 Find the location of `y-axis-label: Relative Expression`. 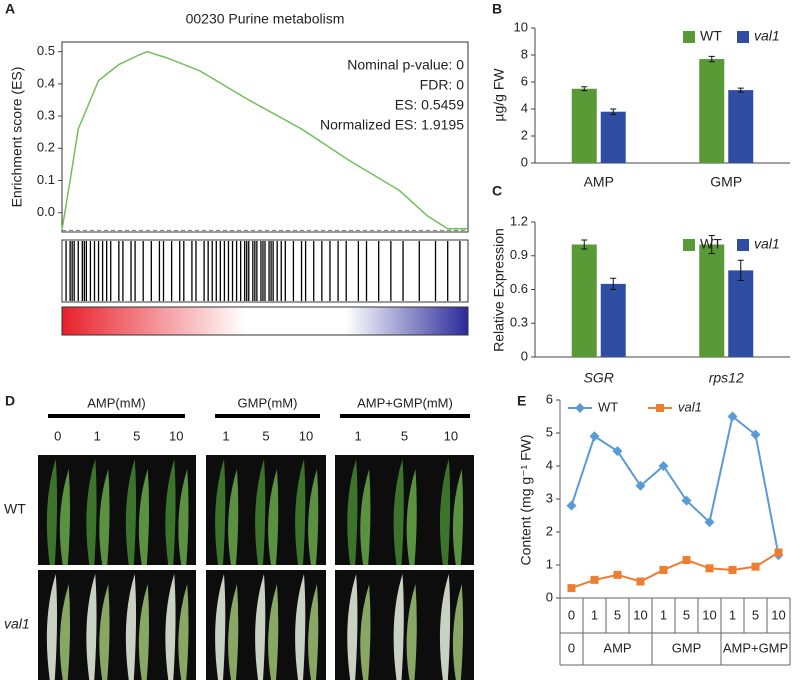

y-axis-label: Relative Expression is located at coordinates (499, 290).